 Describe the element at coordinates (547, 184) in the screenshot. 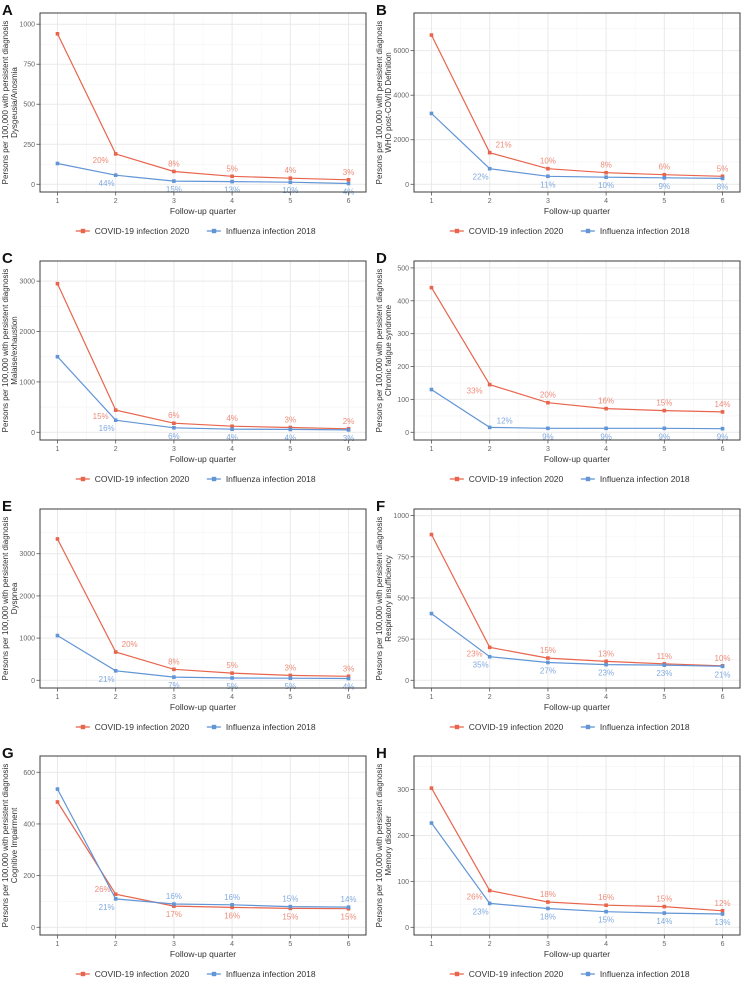

I see `influenza-pct-label: 11%` at that location.